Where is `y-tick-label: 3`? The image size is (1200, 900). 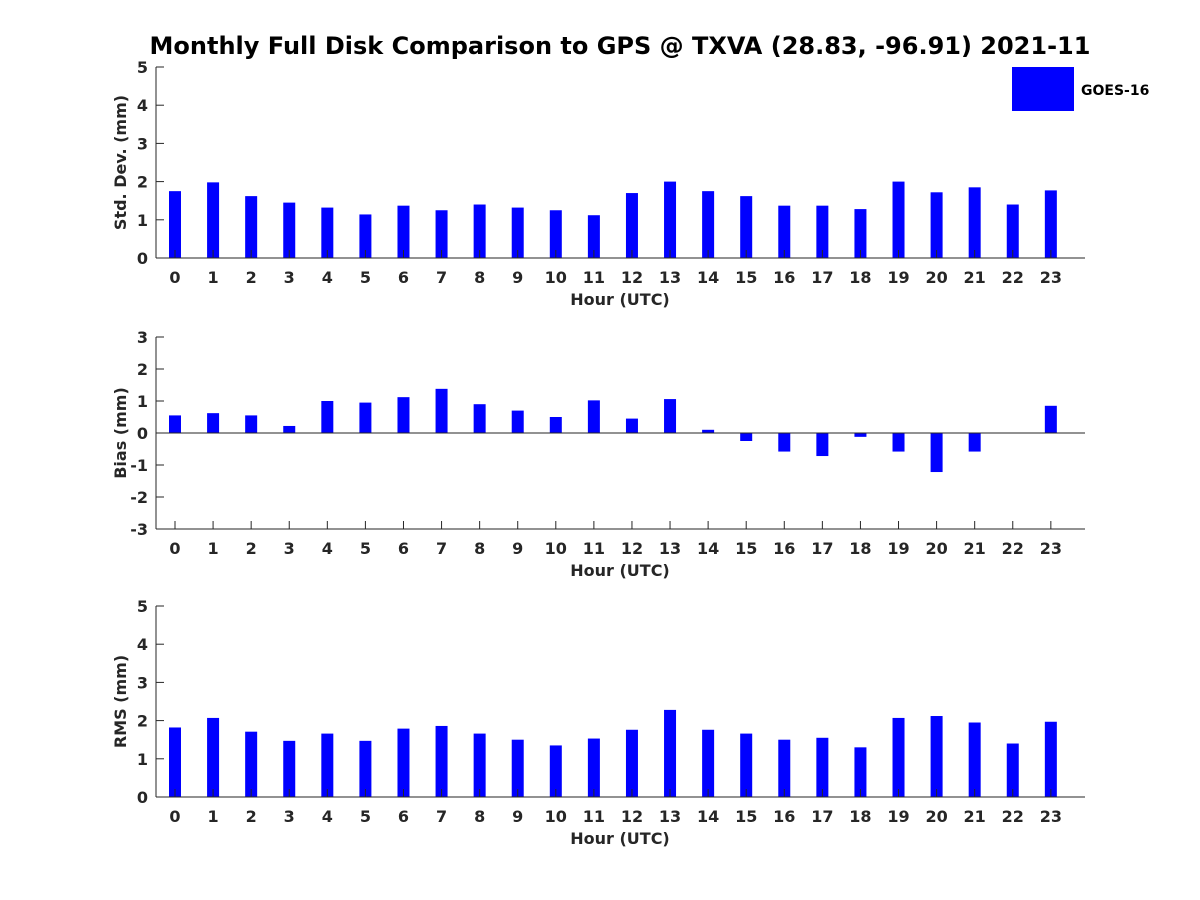 y-tick-label: 3 is located at coordinates (142, 143).